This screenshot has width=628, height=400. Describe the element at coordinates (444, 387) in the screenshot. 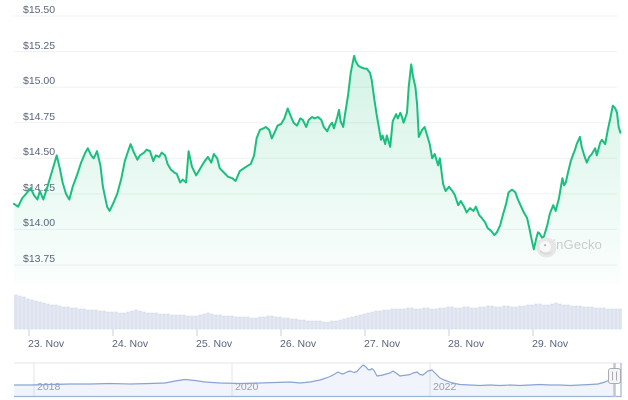

I see `year-label: 2022` at that location.